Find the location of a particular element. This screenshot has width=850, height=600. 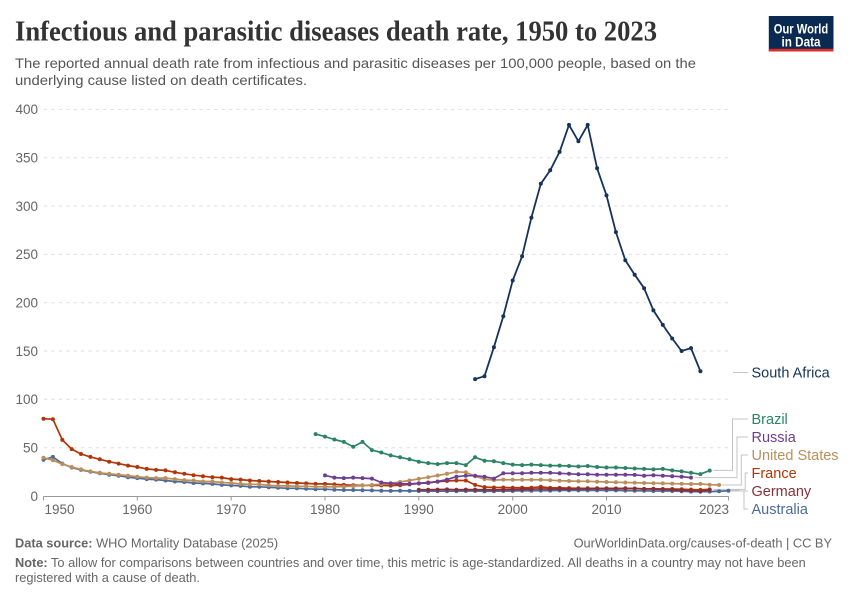

svg-text: France is located at coordinates (774, 474).